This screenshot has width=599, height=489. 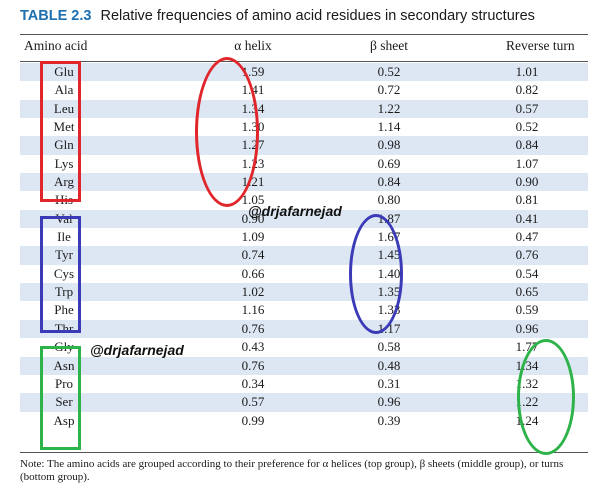 What do you see at coordinates (304, 109) in the screenshot?
I see `table-row: Leu 1.34 1.22 0.57` at bounding box center [304, 109].